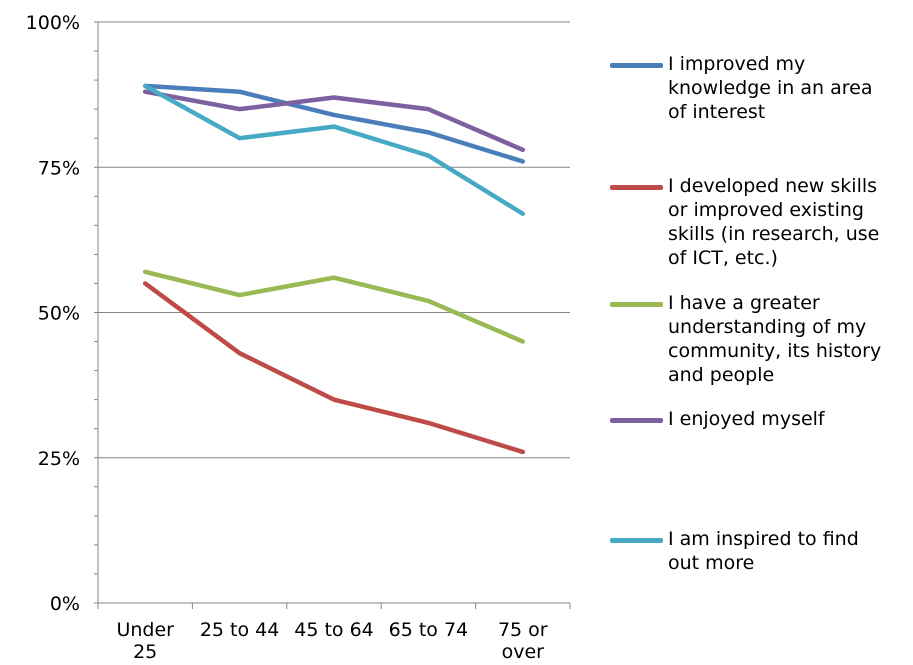  Describe the element at coordinates (746, 419) in the screenshot. I see `legend-label: I enjoyed myself` at that location.